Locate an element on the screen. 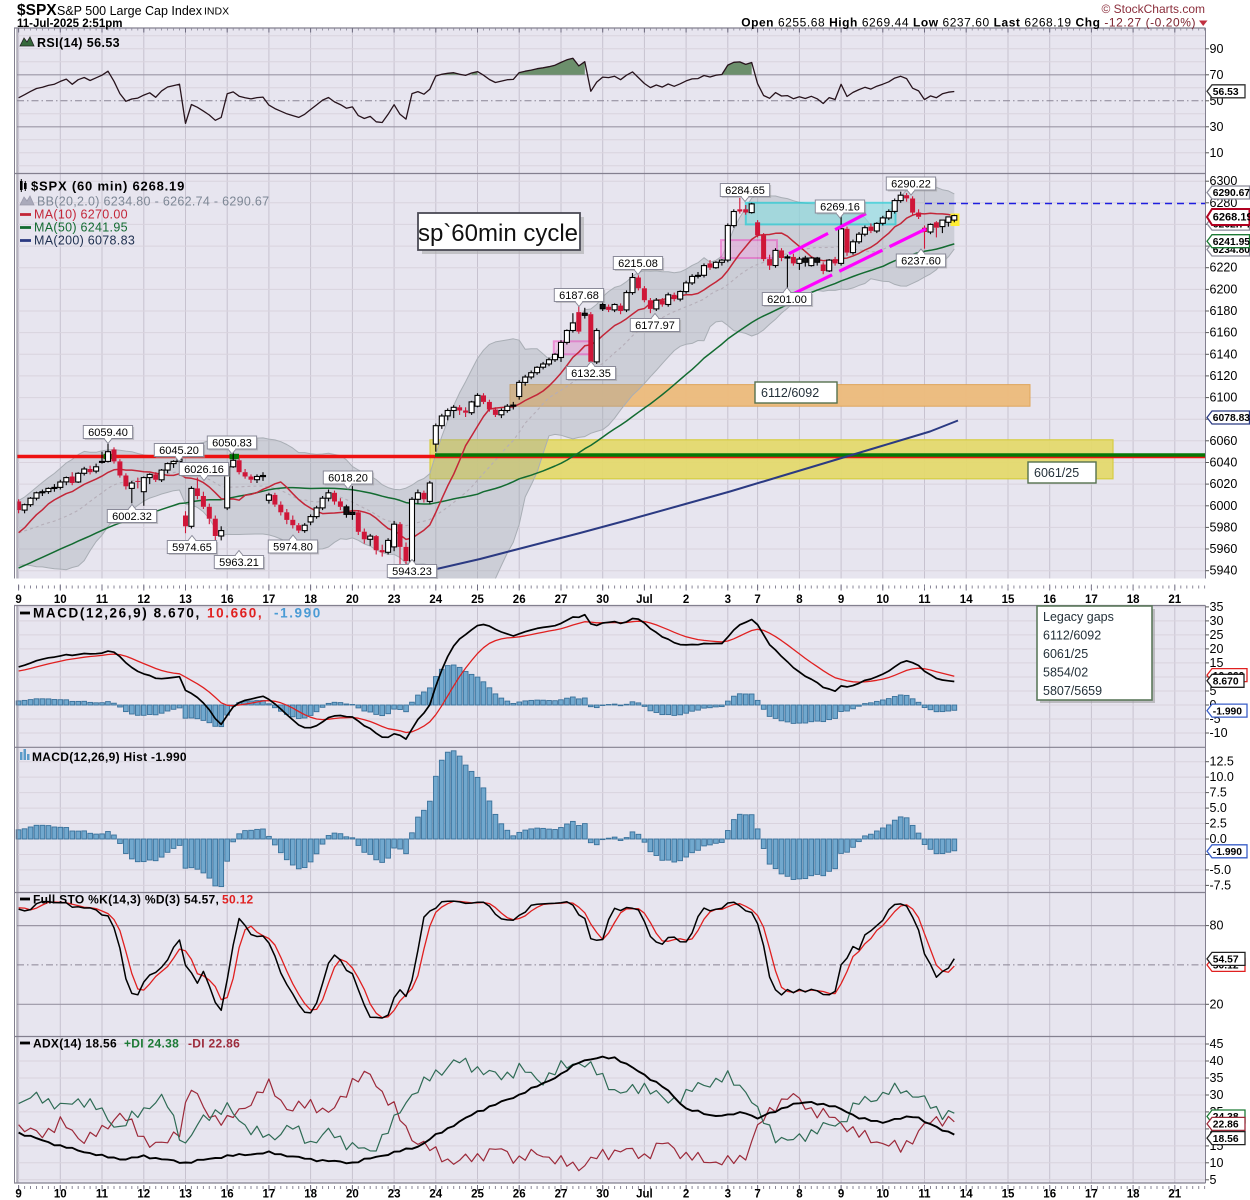  svg-text: 80 is located at coordinates (1217, 926).